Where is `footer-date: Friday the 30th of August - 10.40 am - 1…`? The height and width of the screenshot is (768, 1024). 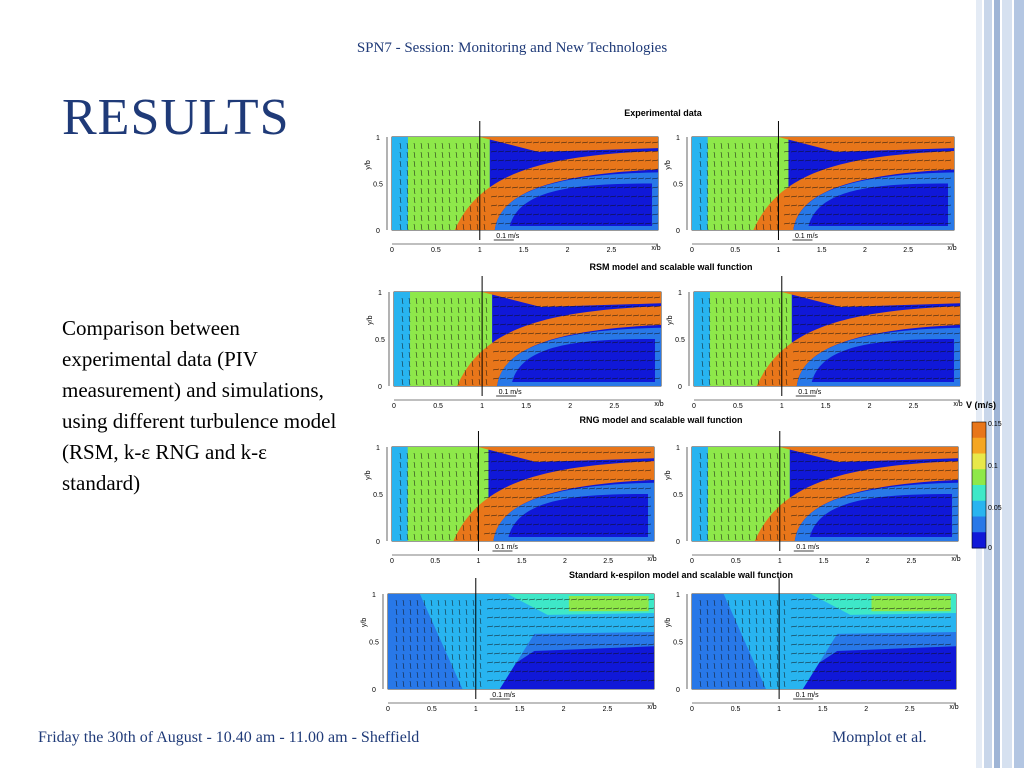
footer-date: Friday the 30th of August - 10.40 am - 1… is located at coordinates (229, 737).